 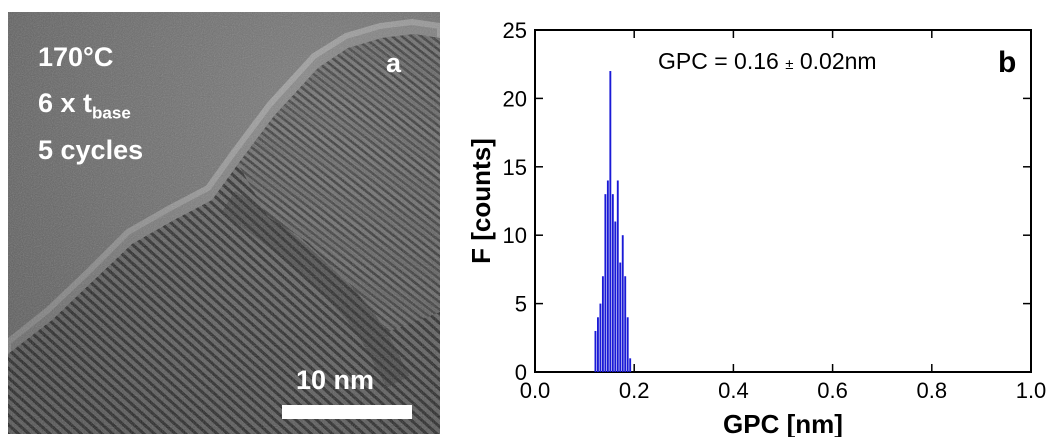 I want to click on x-axis-title: GPC [nm], so click(x=783, y=423).